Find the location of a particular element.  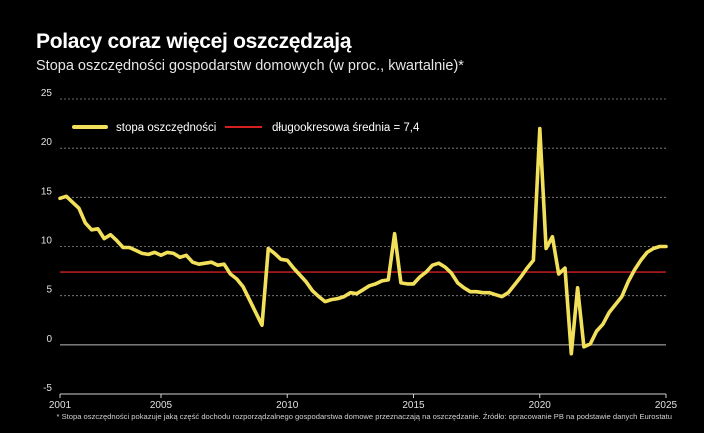

x-axis: 2001 2005 2010 2015 2020 2025 is located at coordinates (363, 402).